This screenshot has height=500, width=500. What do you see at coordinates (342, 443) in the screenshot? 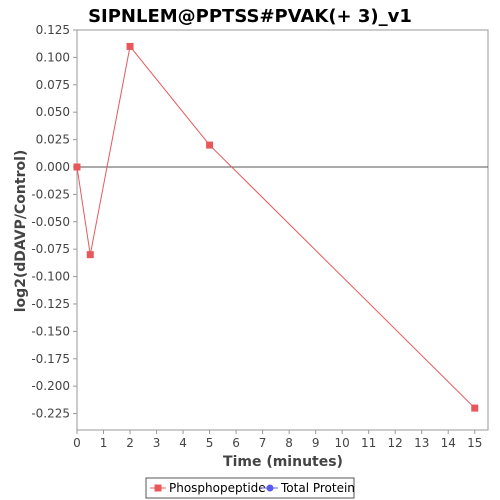
I see `x-tick-label: 10` at bounding box center [342, 443].